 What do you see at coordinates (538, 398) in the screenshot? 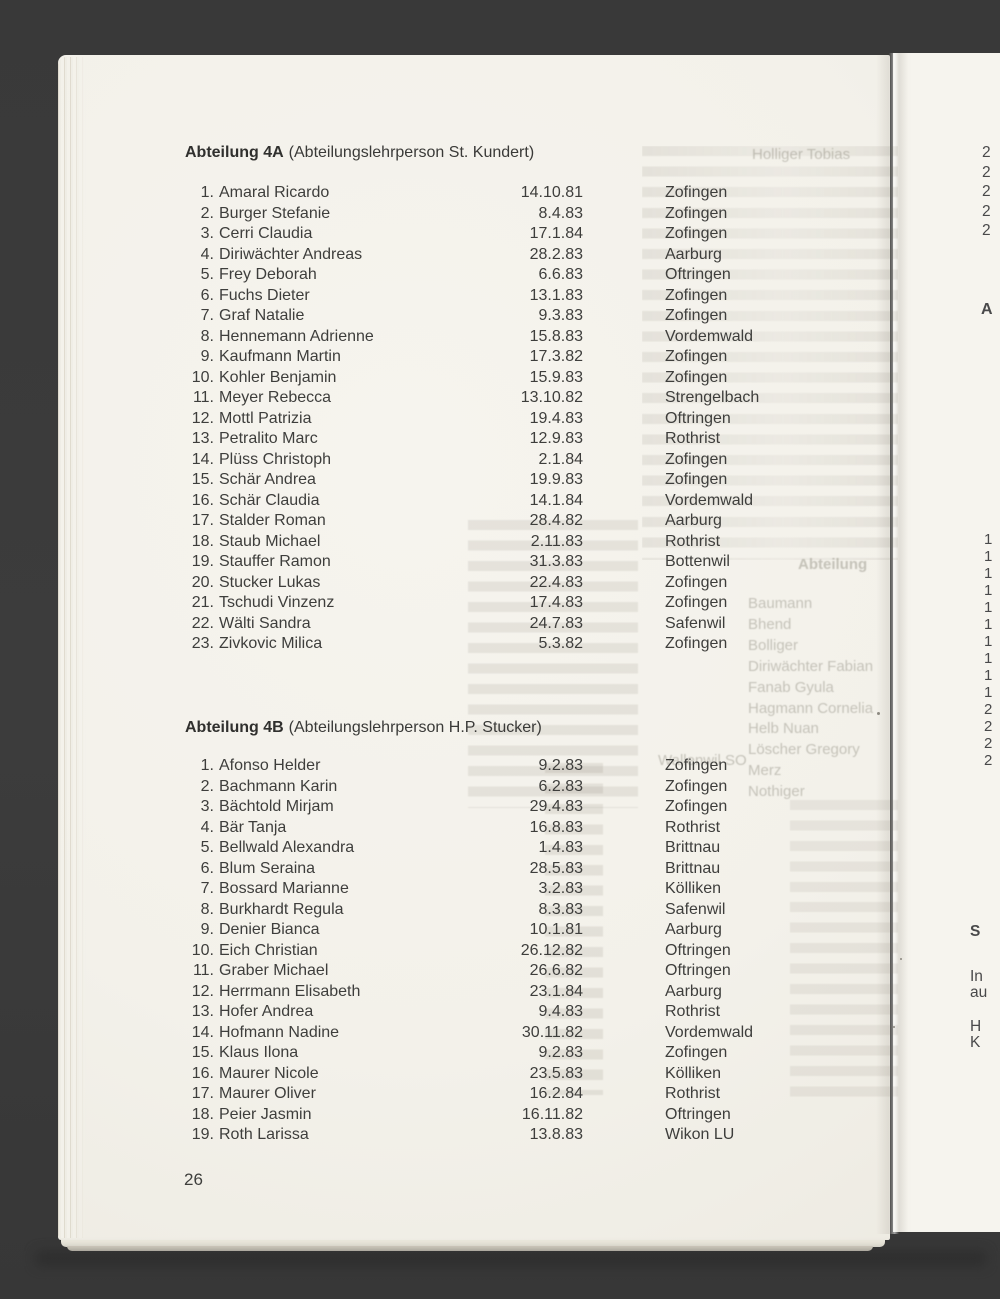
I see `list-row: 11. Meyer Rebecca 13.10.82 Strengelbach` at bounding box center [538, 398].